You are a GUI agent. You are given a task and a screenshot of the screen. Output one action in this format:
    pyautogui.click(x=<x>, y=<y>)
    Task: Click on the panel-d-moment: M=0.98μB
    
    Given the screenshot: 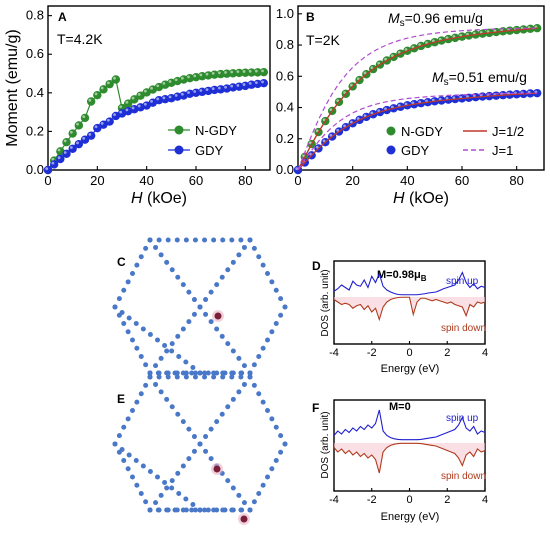 What is the action you would take?
    pyautogui.click(x=402, y=276)
    